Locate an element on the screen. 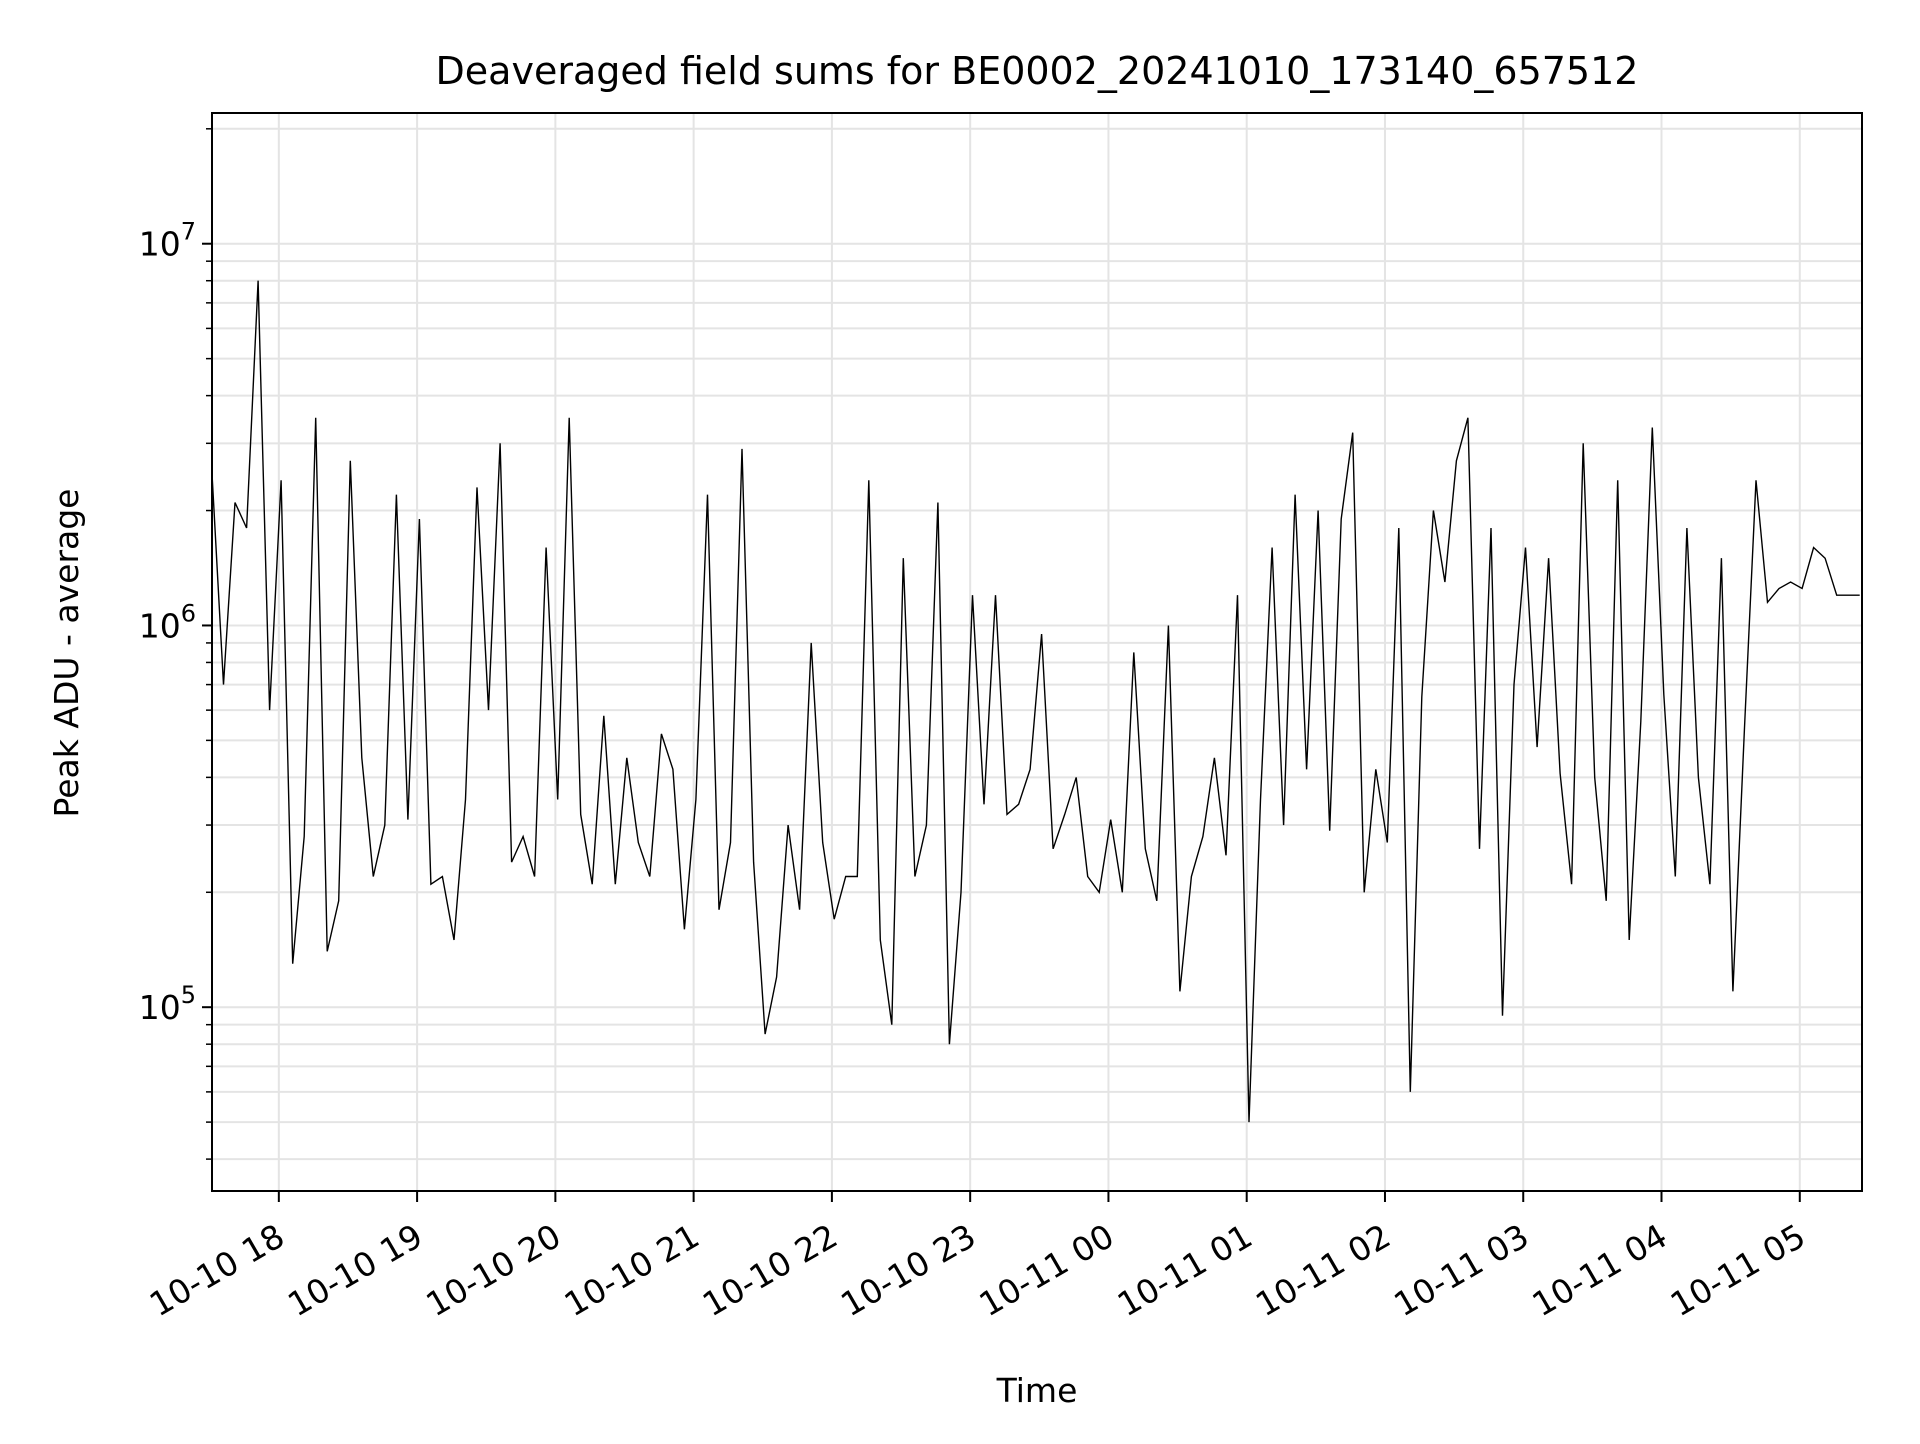  y-tick-label-exponent: 6 is located at coordinates (188, 613).